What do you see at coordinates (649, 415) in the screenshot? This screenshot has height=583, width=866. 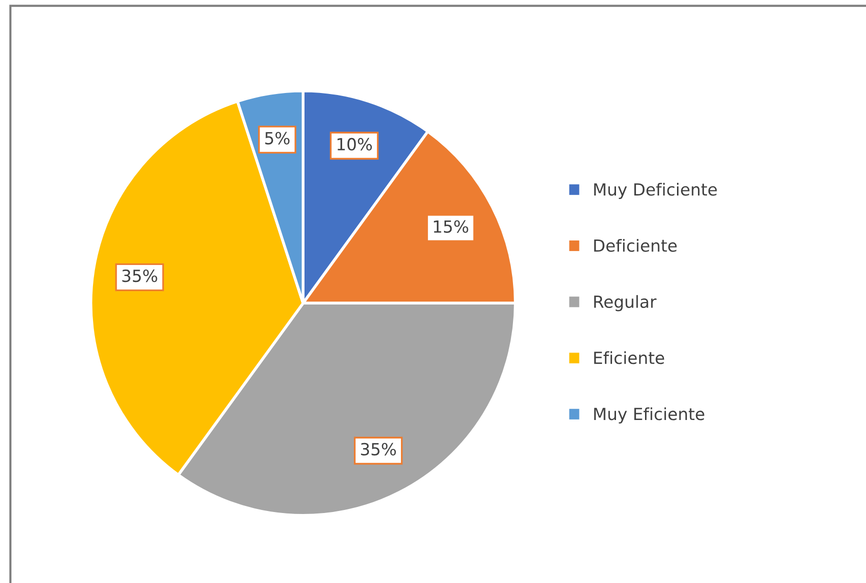 I see `legend-label: Muy Eficiente` at bounding box center [649, 415].